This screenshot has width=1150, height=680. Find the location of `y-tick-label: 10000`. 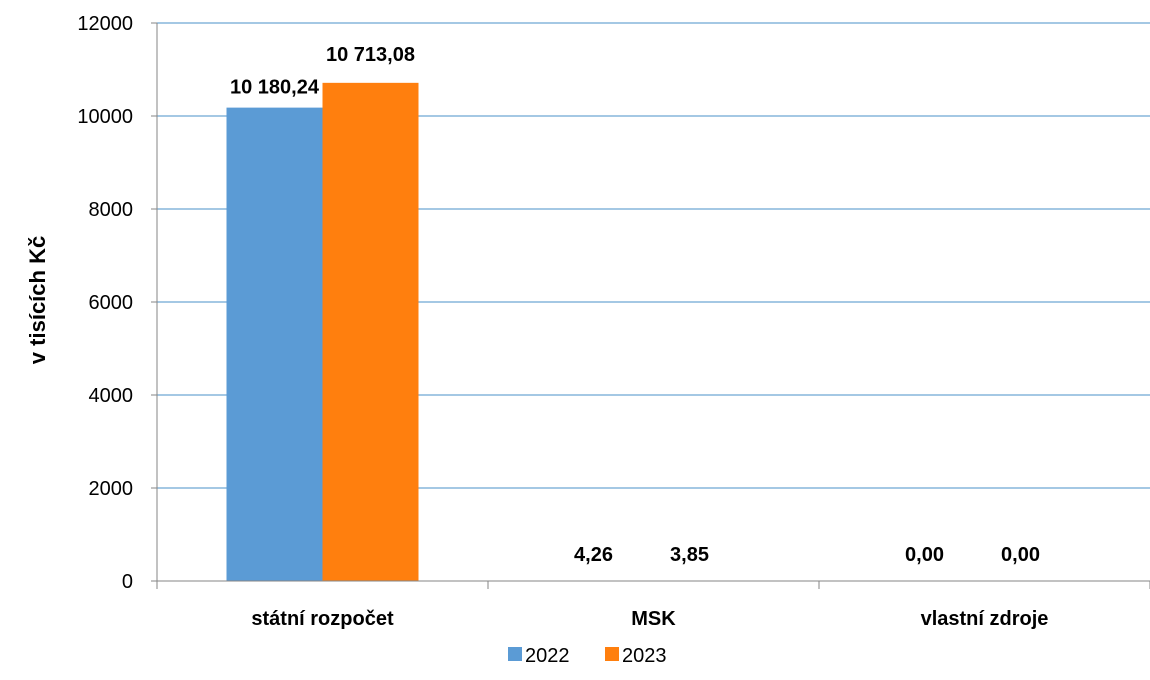

y-tick-label: 10000 is located at coordinates (105, 117).